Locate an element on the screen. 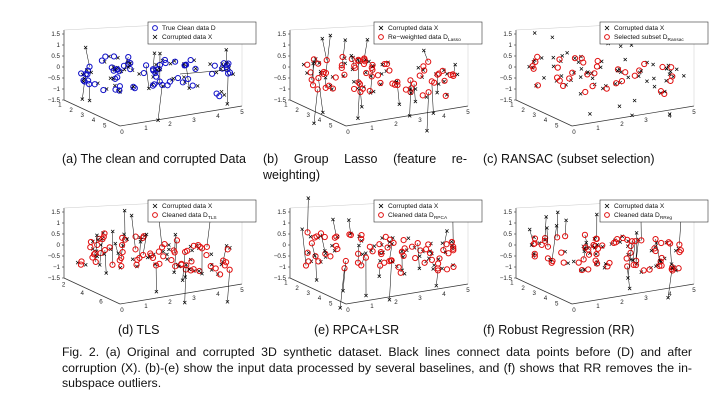 The height and width of the screenshot is (406, 720). y-tick-label: 4 is located at coordinates (94, 120).